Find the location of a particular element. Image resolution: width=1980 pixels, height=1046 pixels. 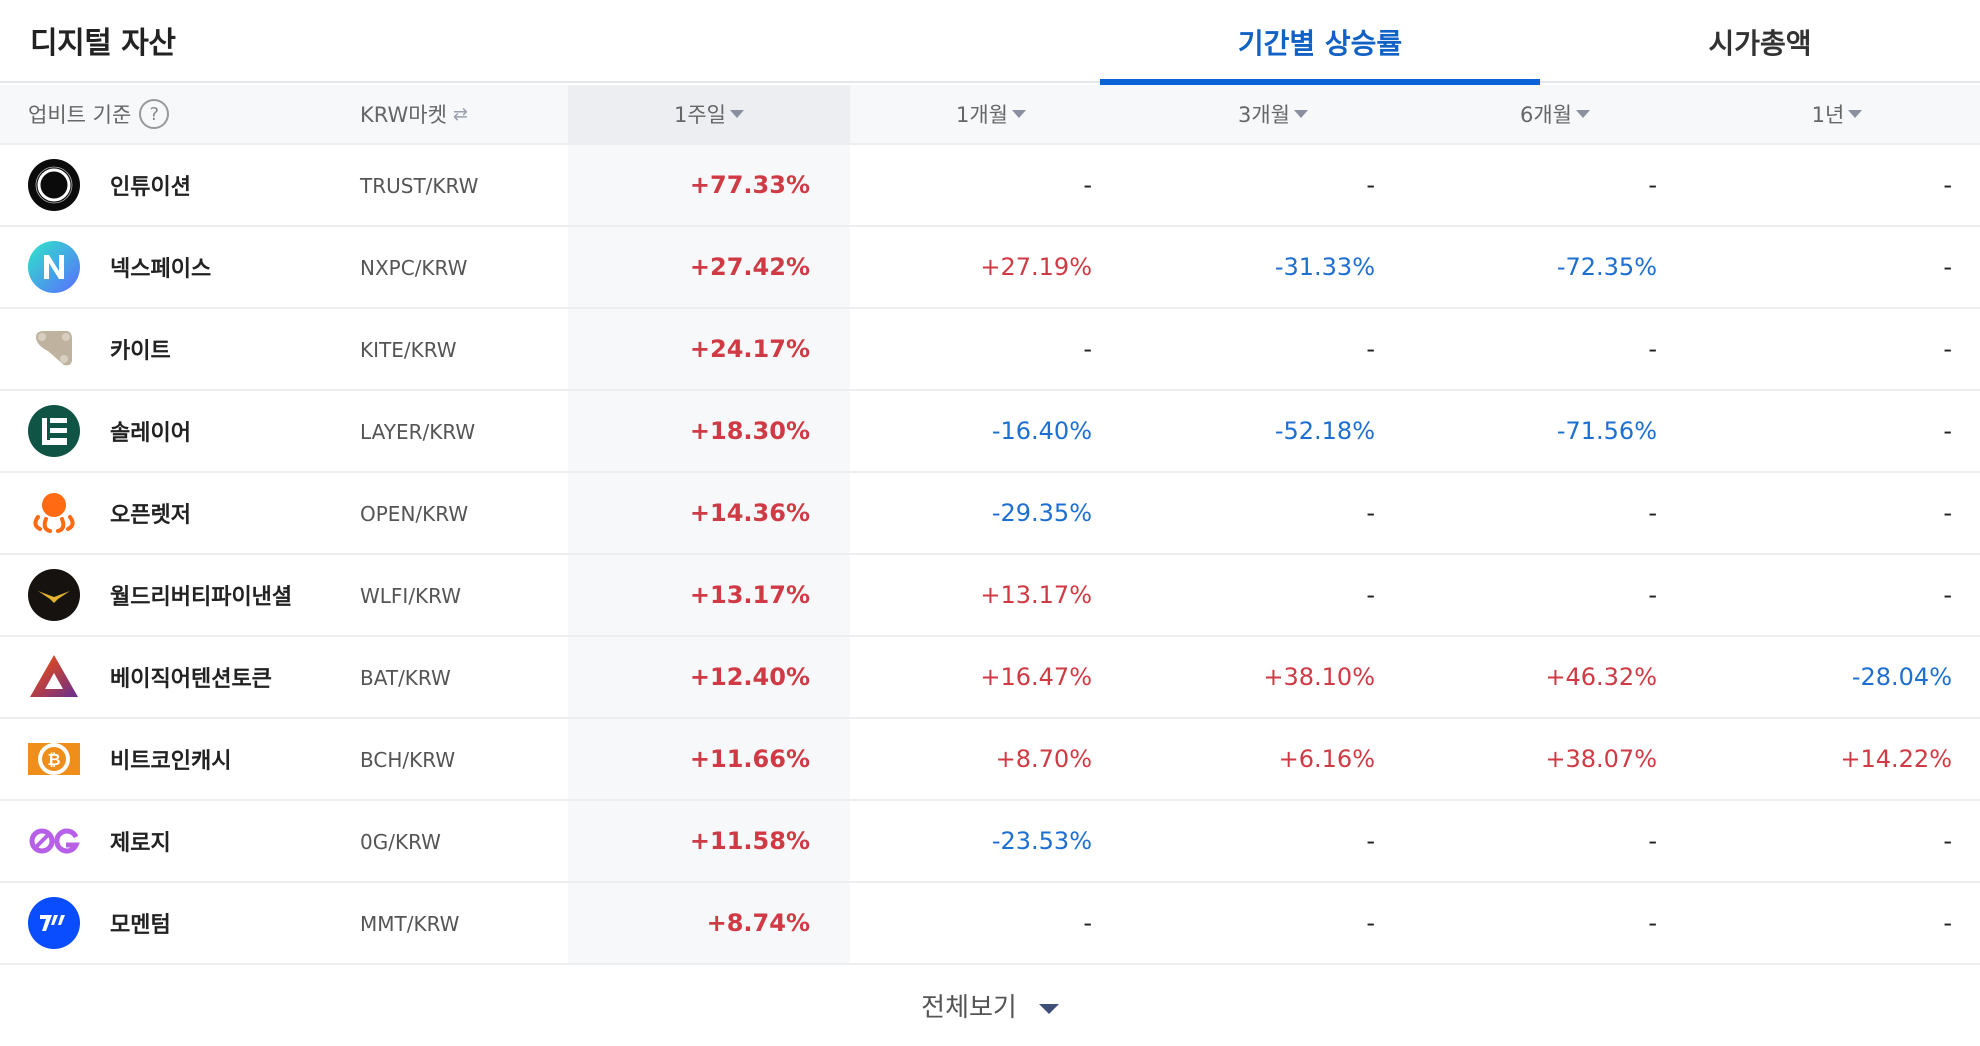

nexpace-coin-icon is located at coordinates (54, 267).